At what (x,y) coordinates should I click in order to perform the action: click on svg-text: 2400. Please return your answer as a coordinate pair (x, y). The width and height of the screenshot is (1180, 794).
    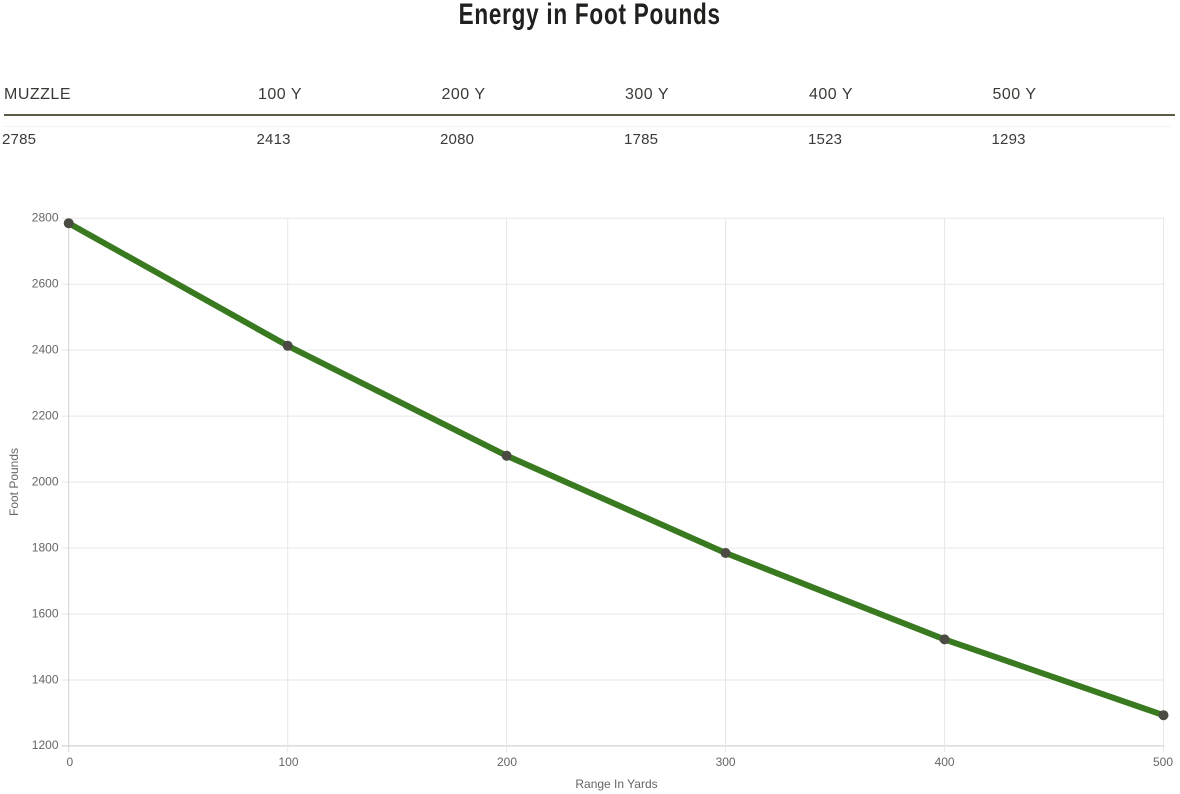
    Looking at the image, I should click on (45, 349).